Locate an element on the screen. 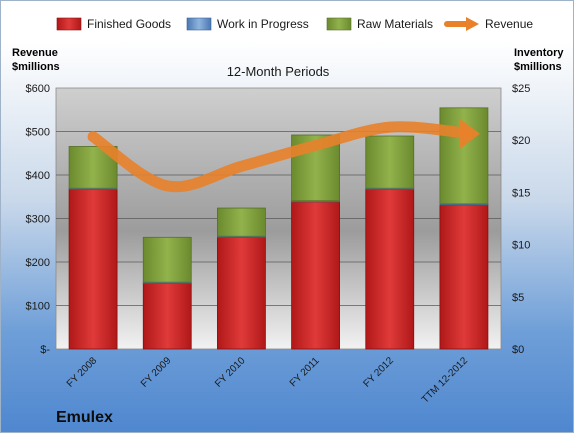  right-tick-label: $15 is located at coordinates (521, 193).